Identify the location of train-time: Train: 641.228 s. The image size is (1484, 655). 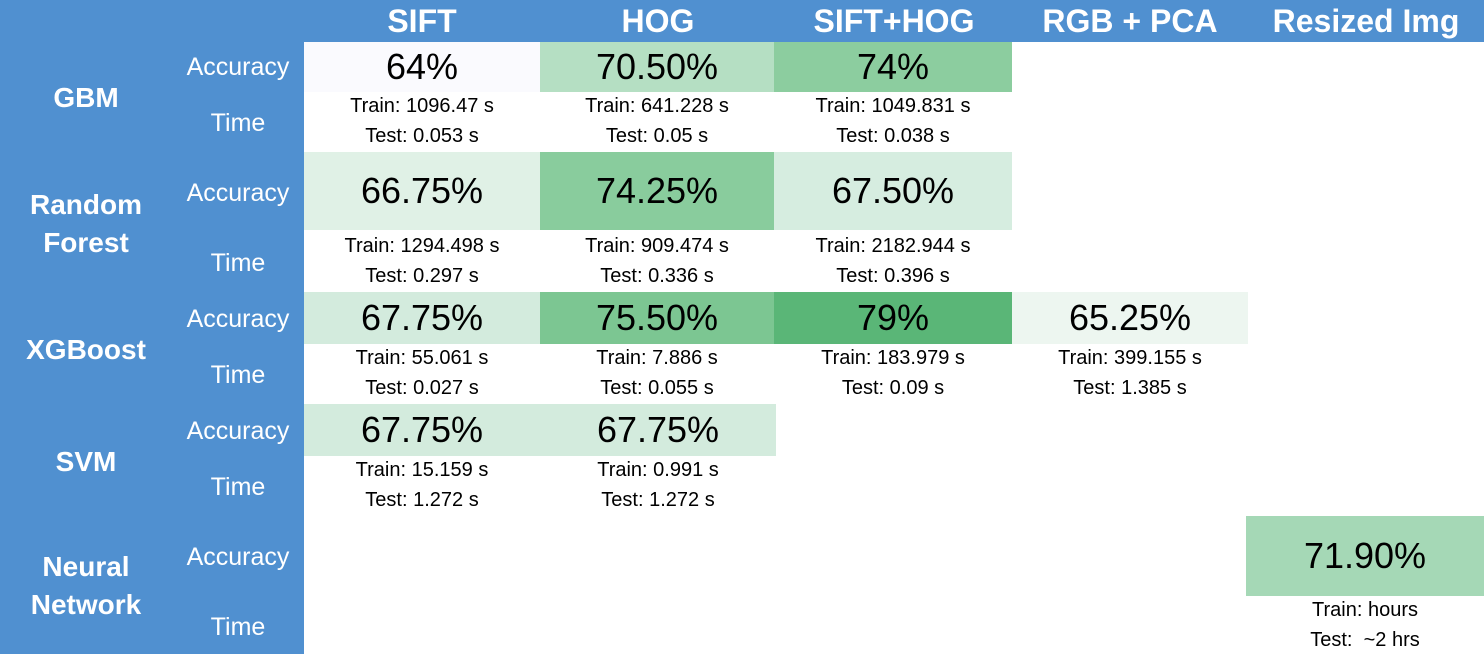
(657, 106).